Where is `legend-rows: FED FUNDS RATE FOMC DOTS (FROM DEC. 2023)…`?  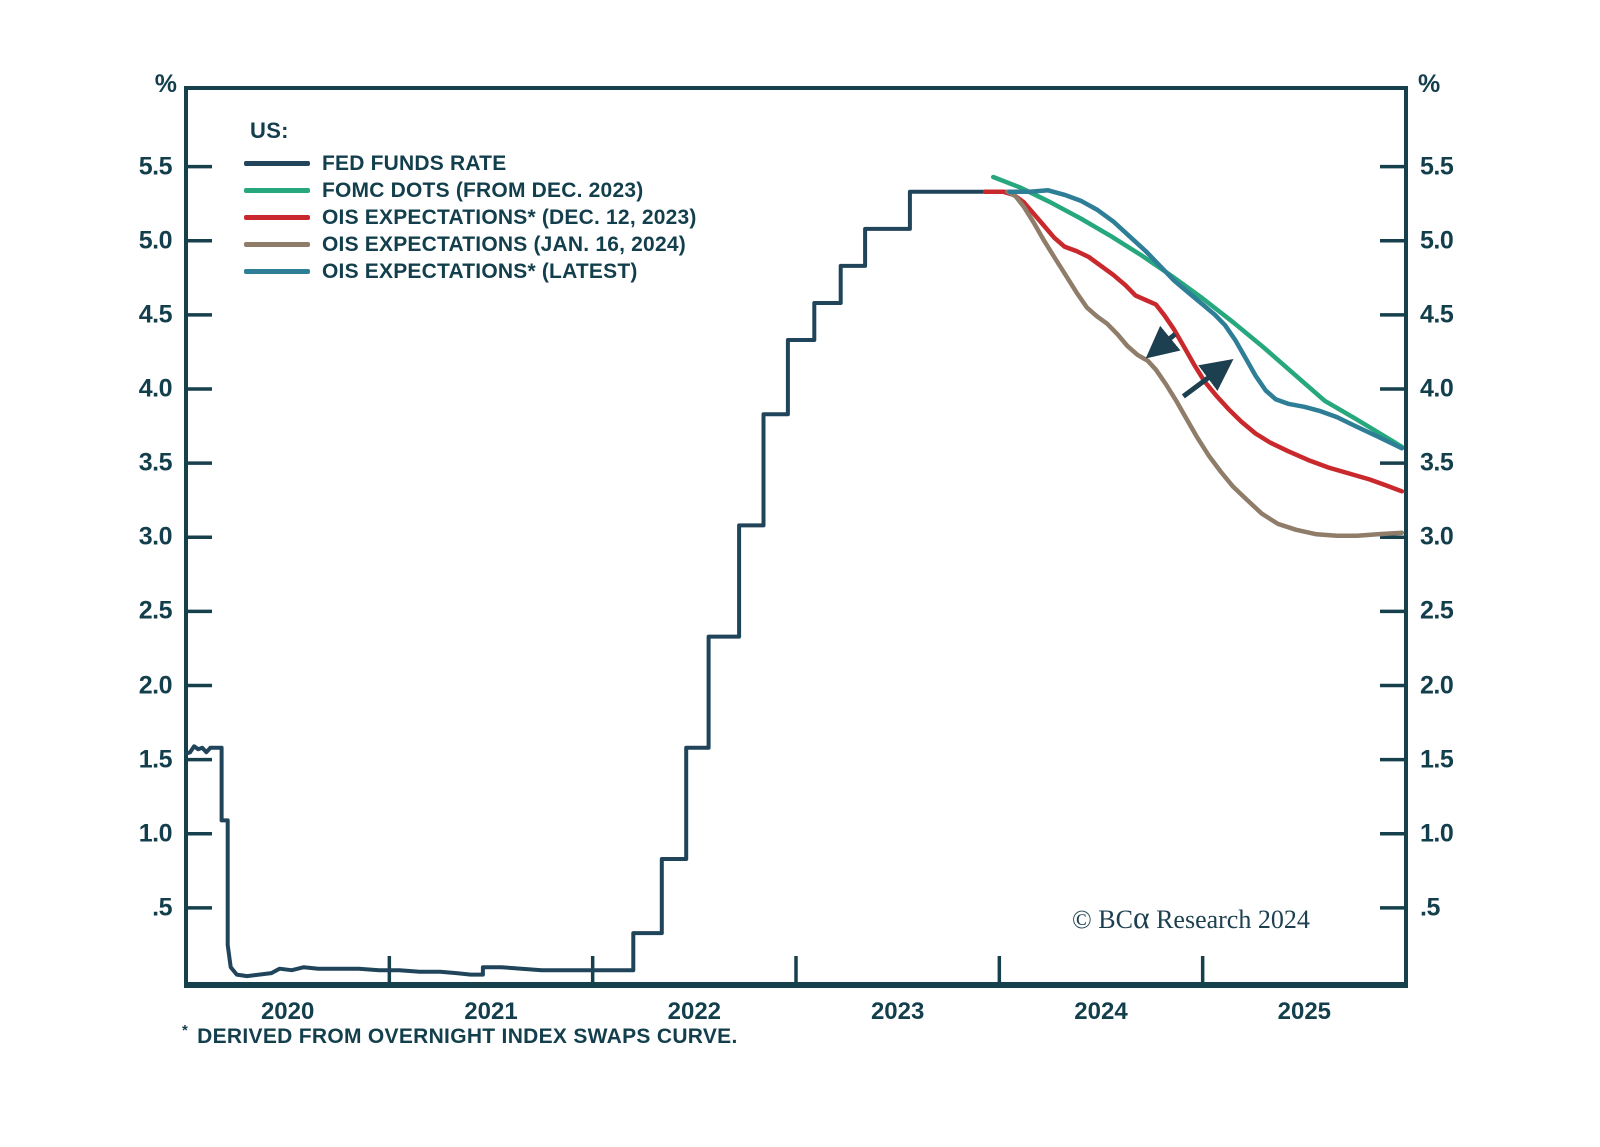 legend-rows: FED FUNDS RATE FOMC DOTS (FROM DEC. 2023)… is located at coordinates (470, 217).